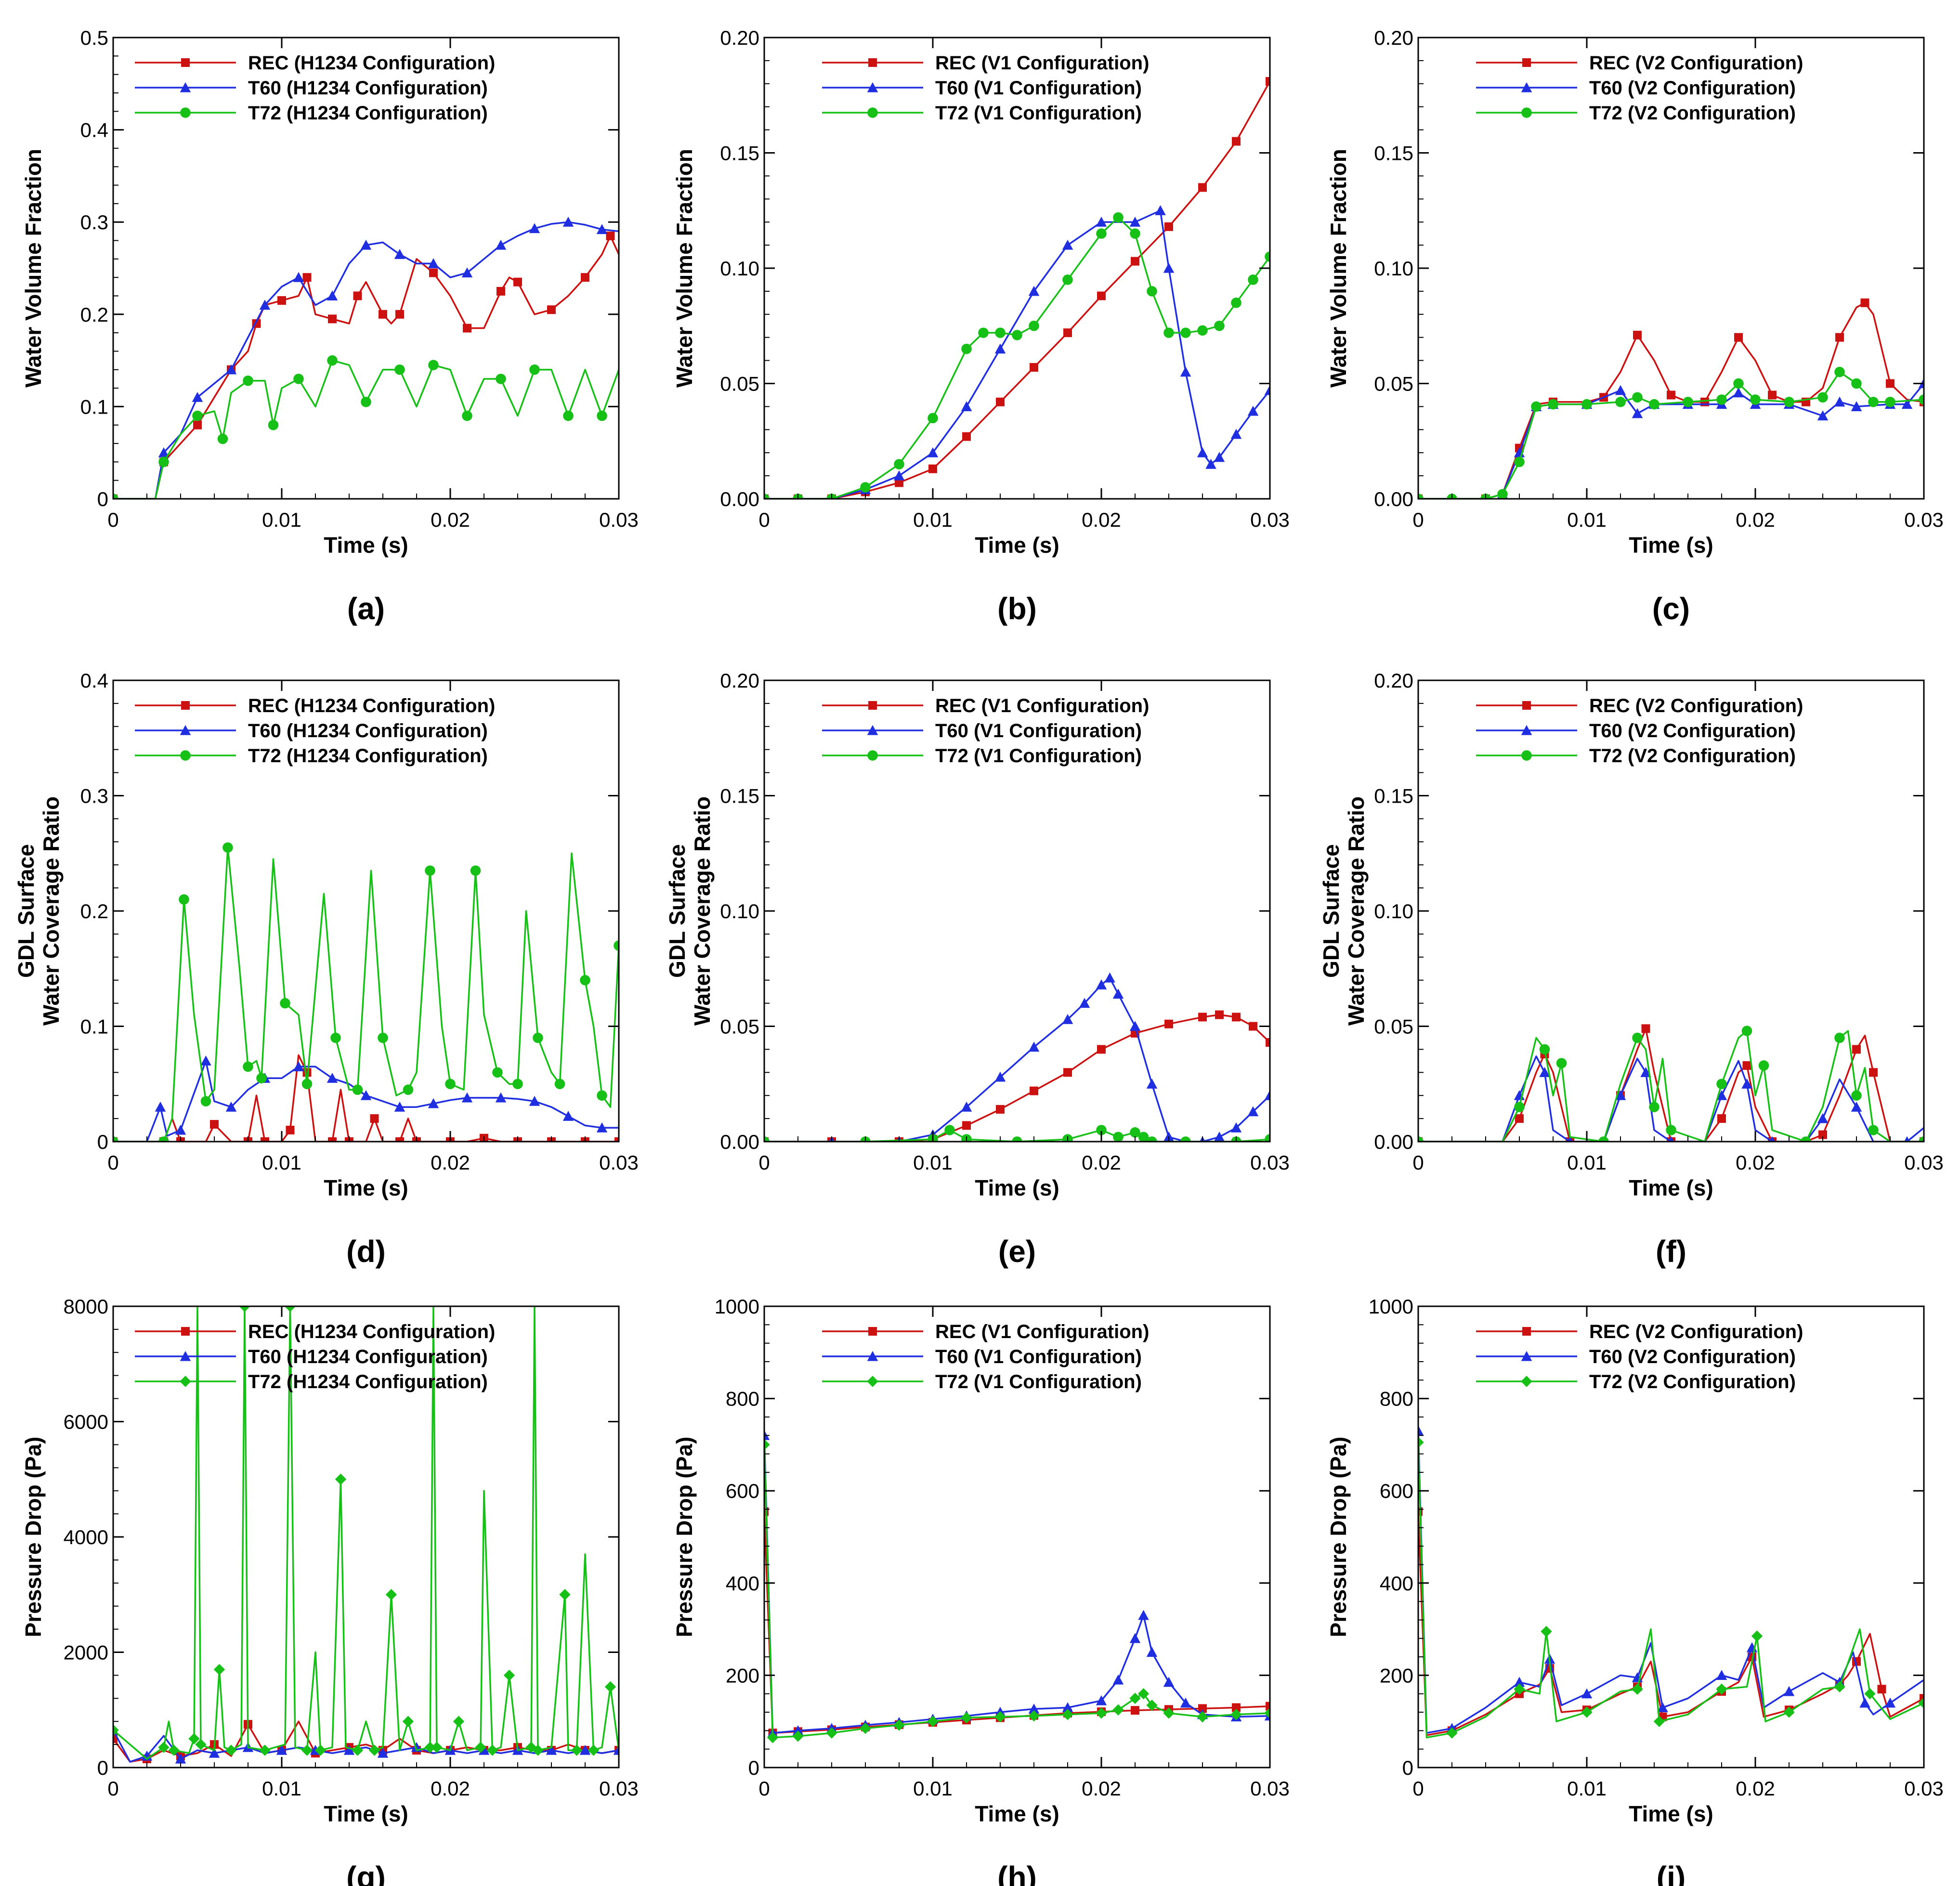  What do you see at coordinates (371, 63) in the screenshot?
I see `legend-label: REC (H1234 Configuration)` at bounding box center [371, 63].